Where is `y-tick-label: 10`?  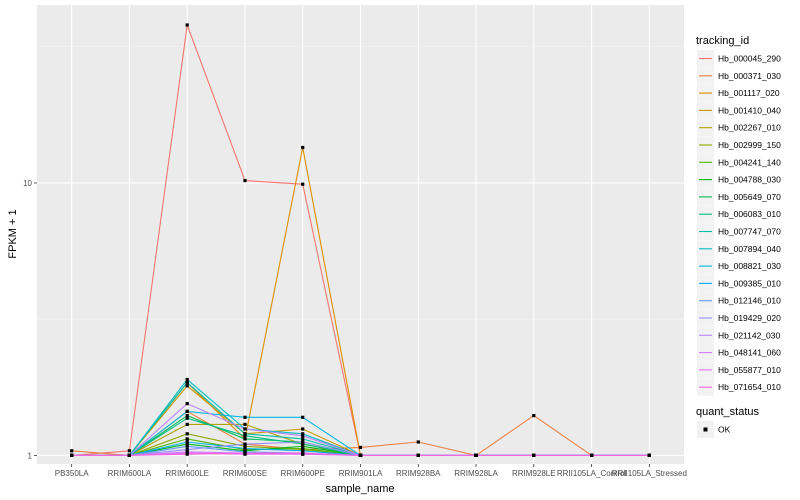
y-tick-label: 10 is located at coordinates (27, 183).